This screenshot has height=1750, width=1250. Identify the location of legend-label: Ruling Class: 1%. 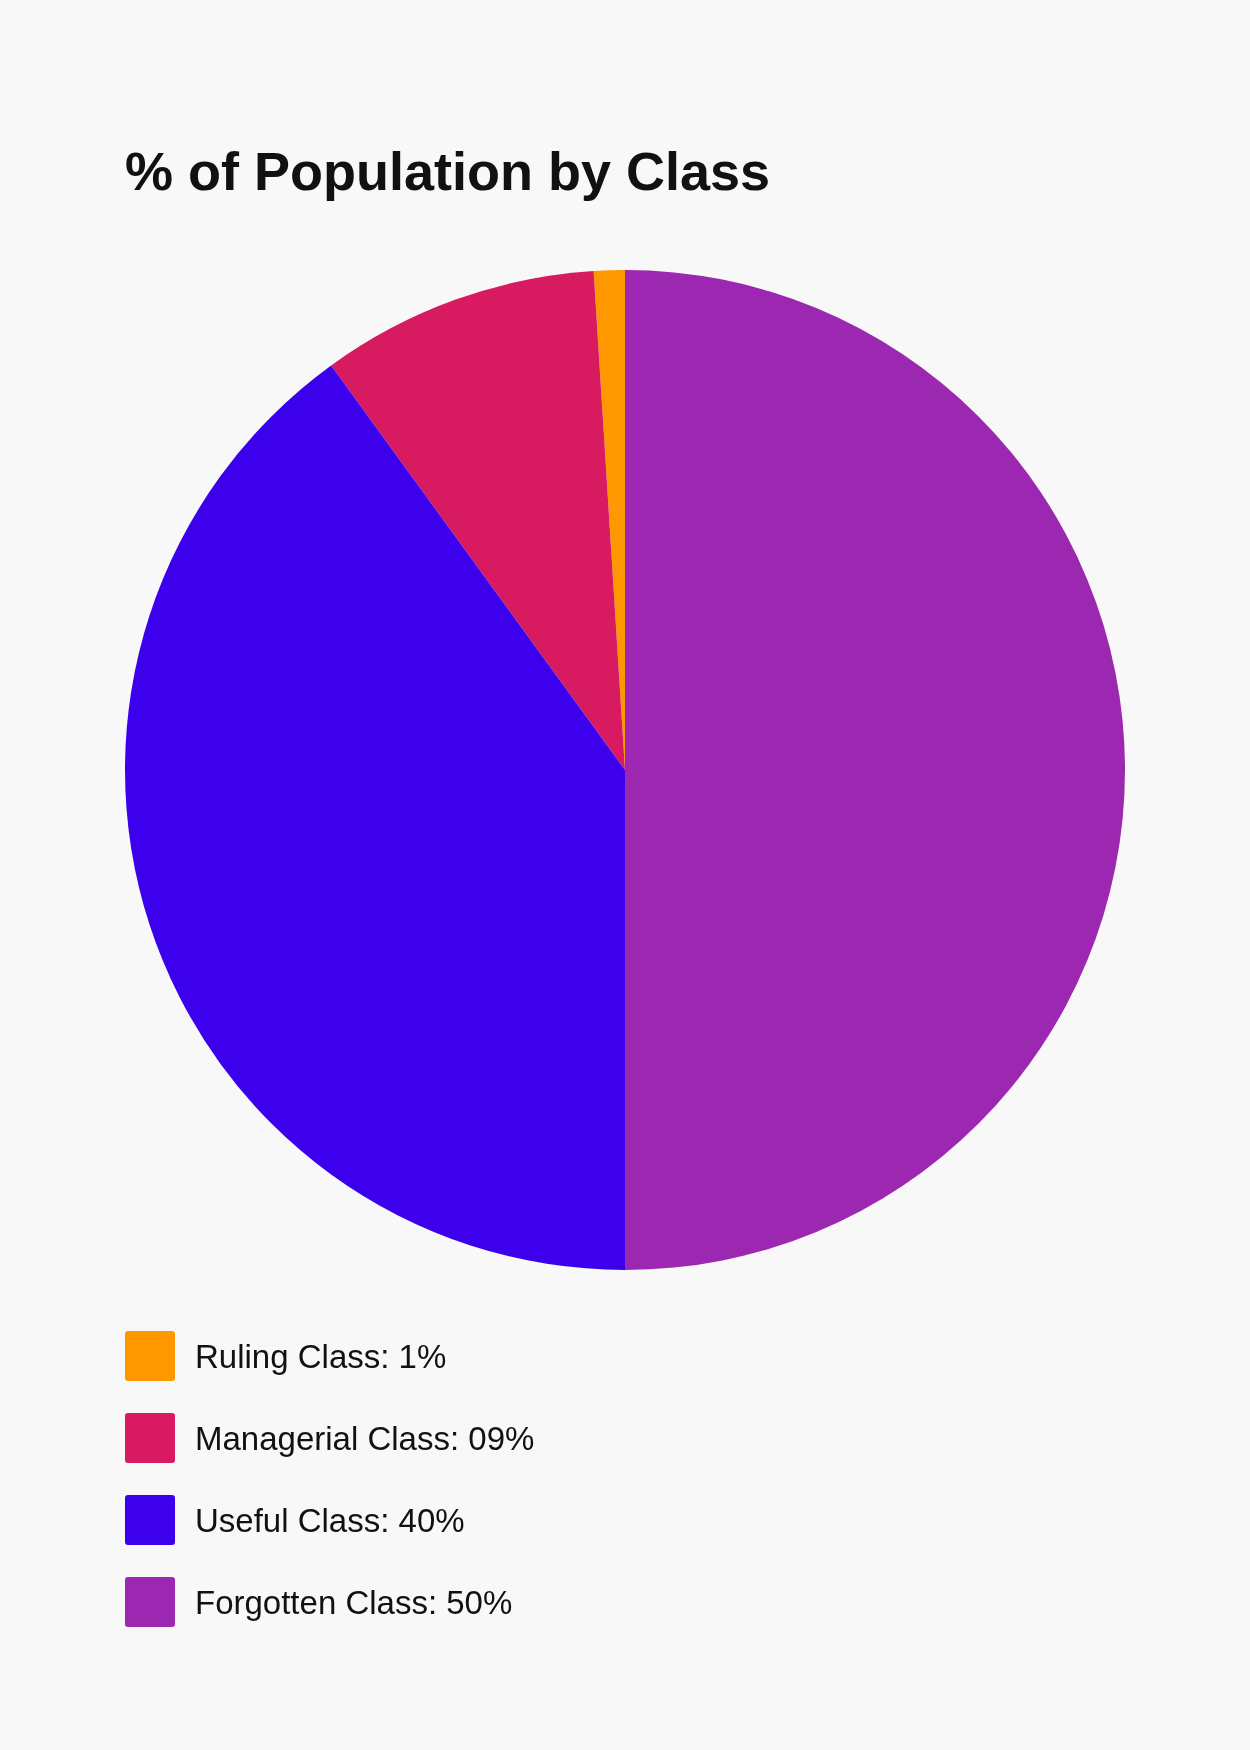
(321, 1356).